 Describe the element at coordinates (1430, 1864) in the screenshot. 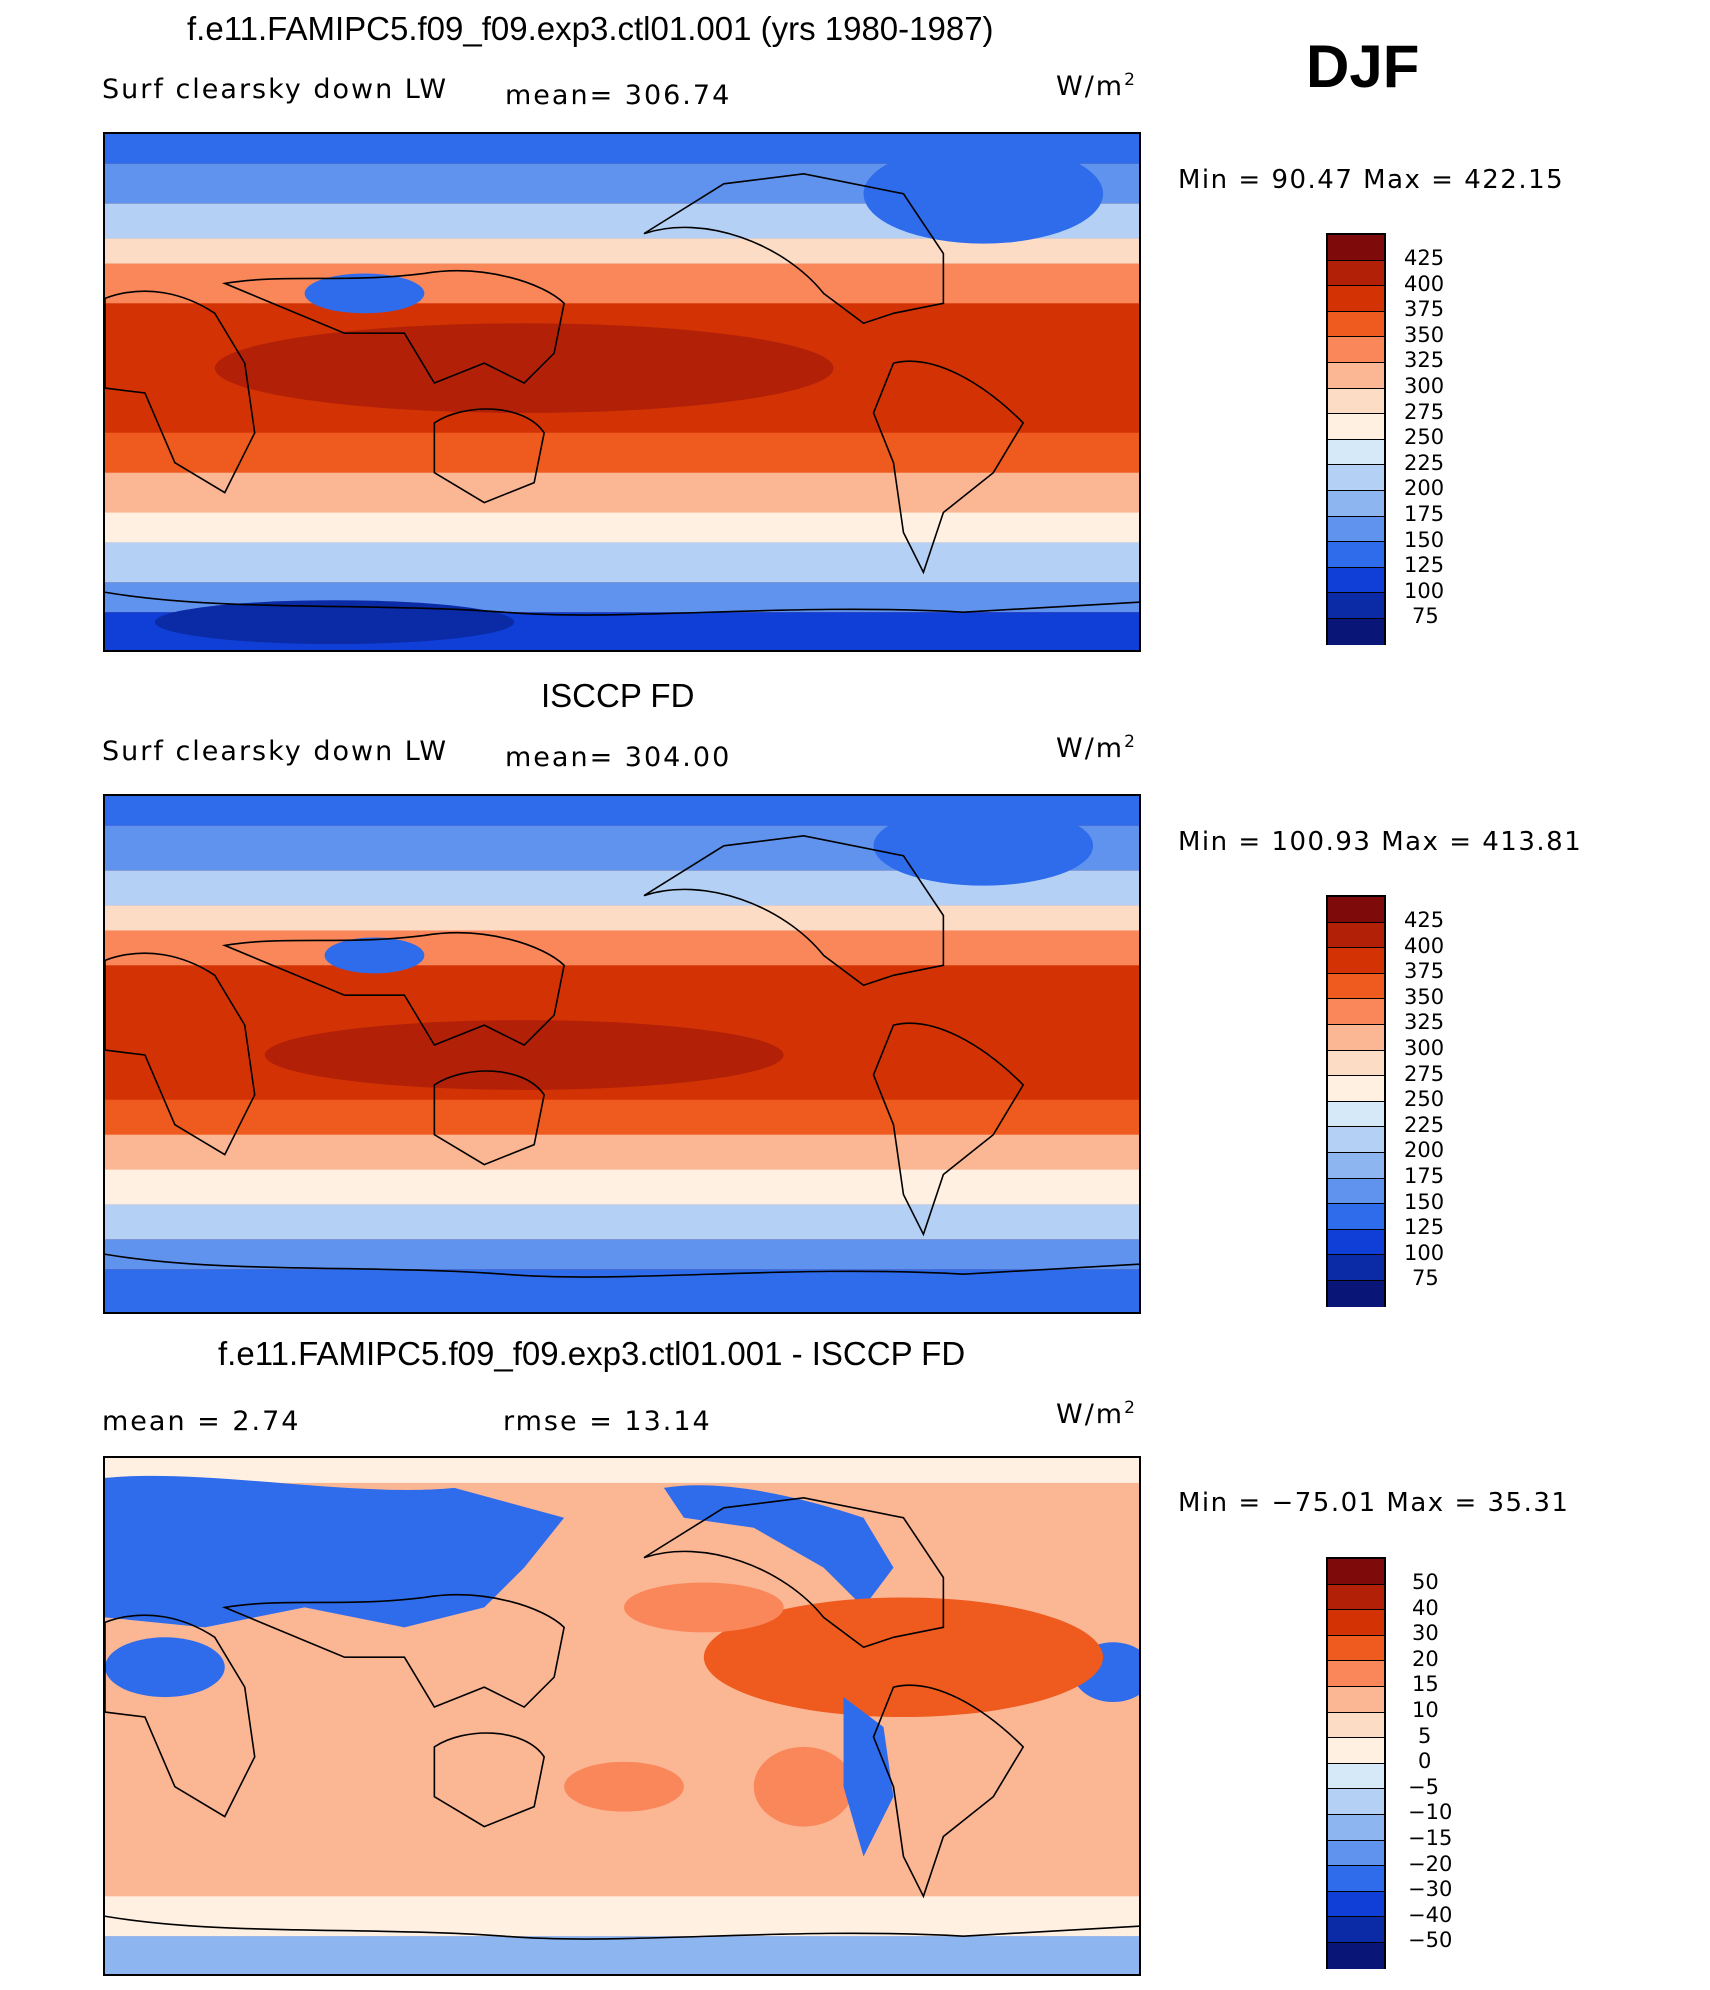

I see `colorbar-label: −20` at that location.